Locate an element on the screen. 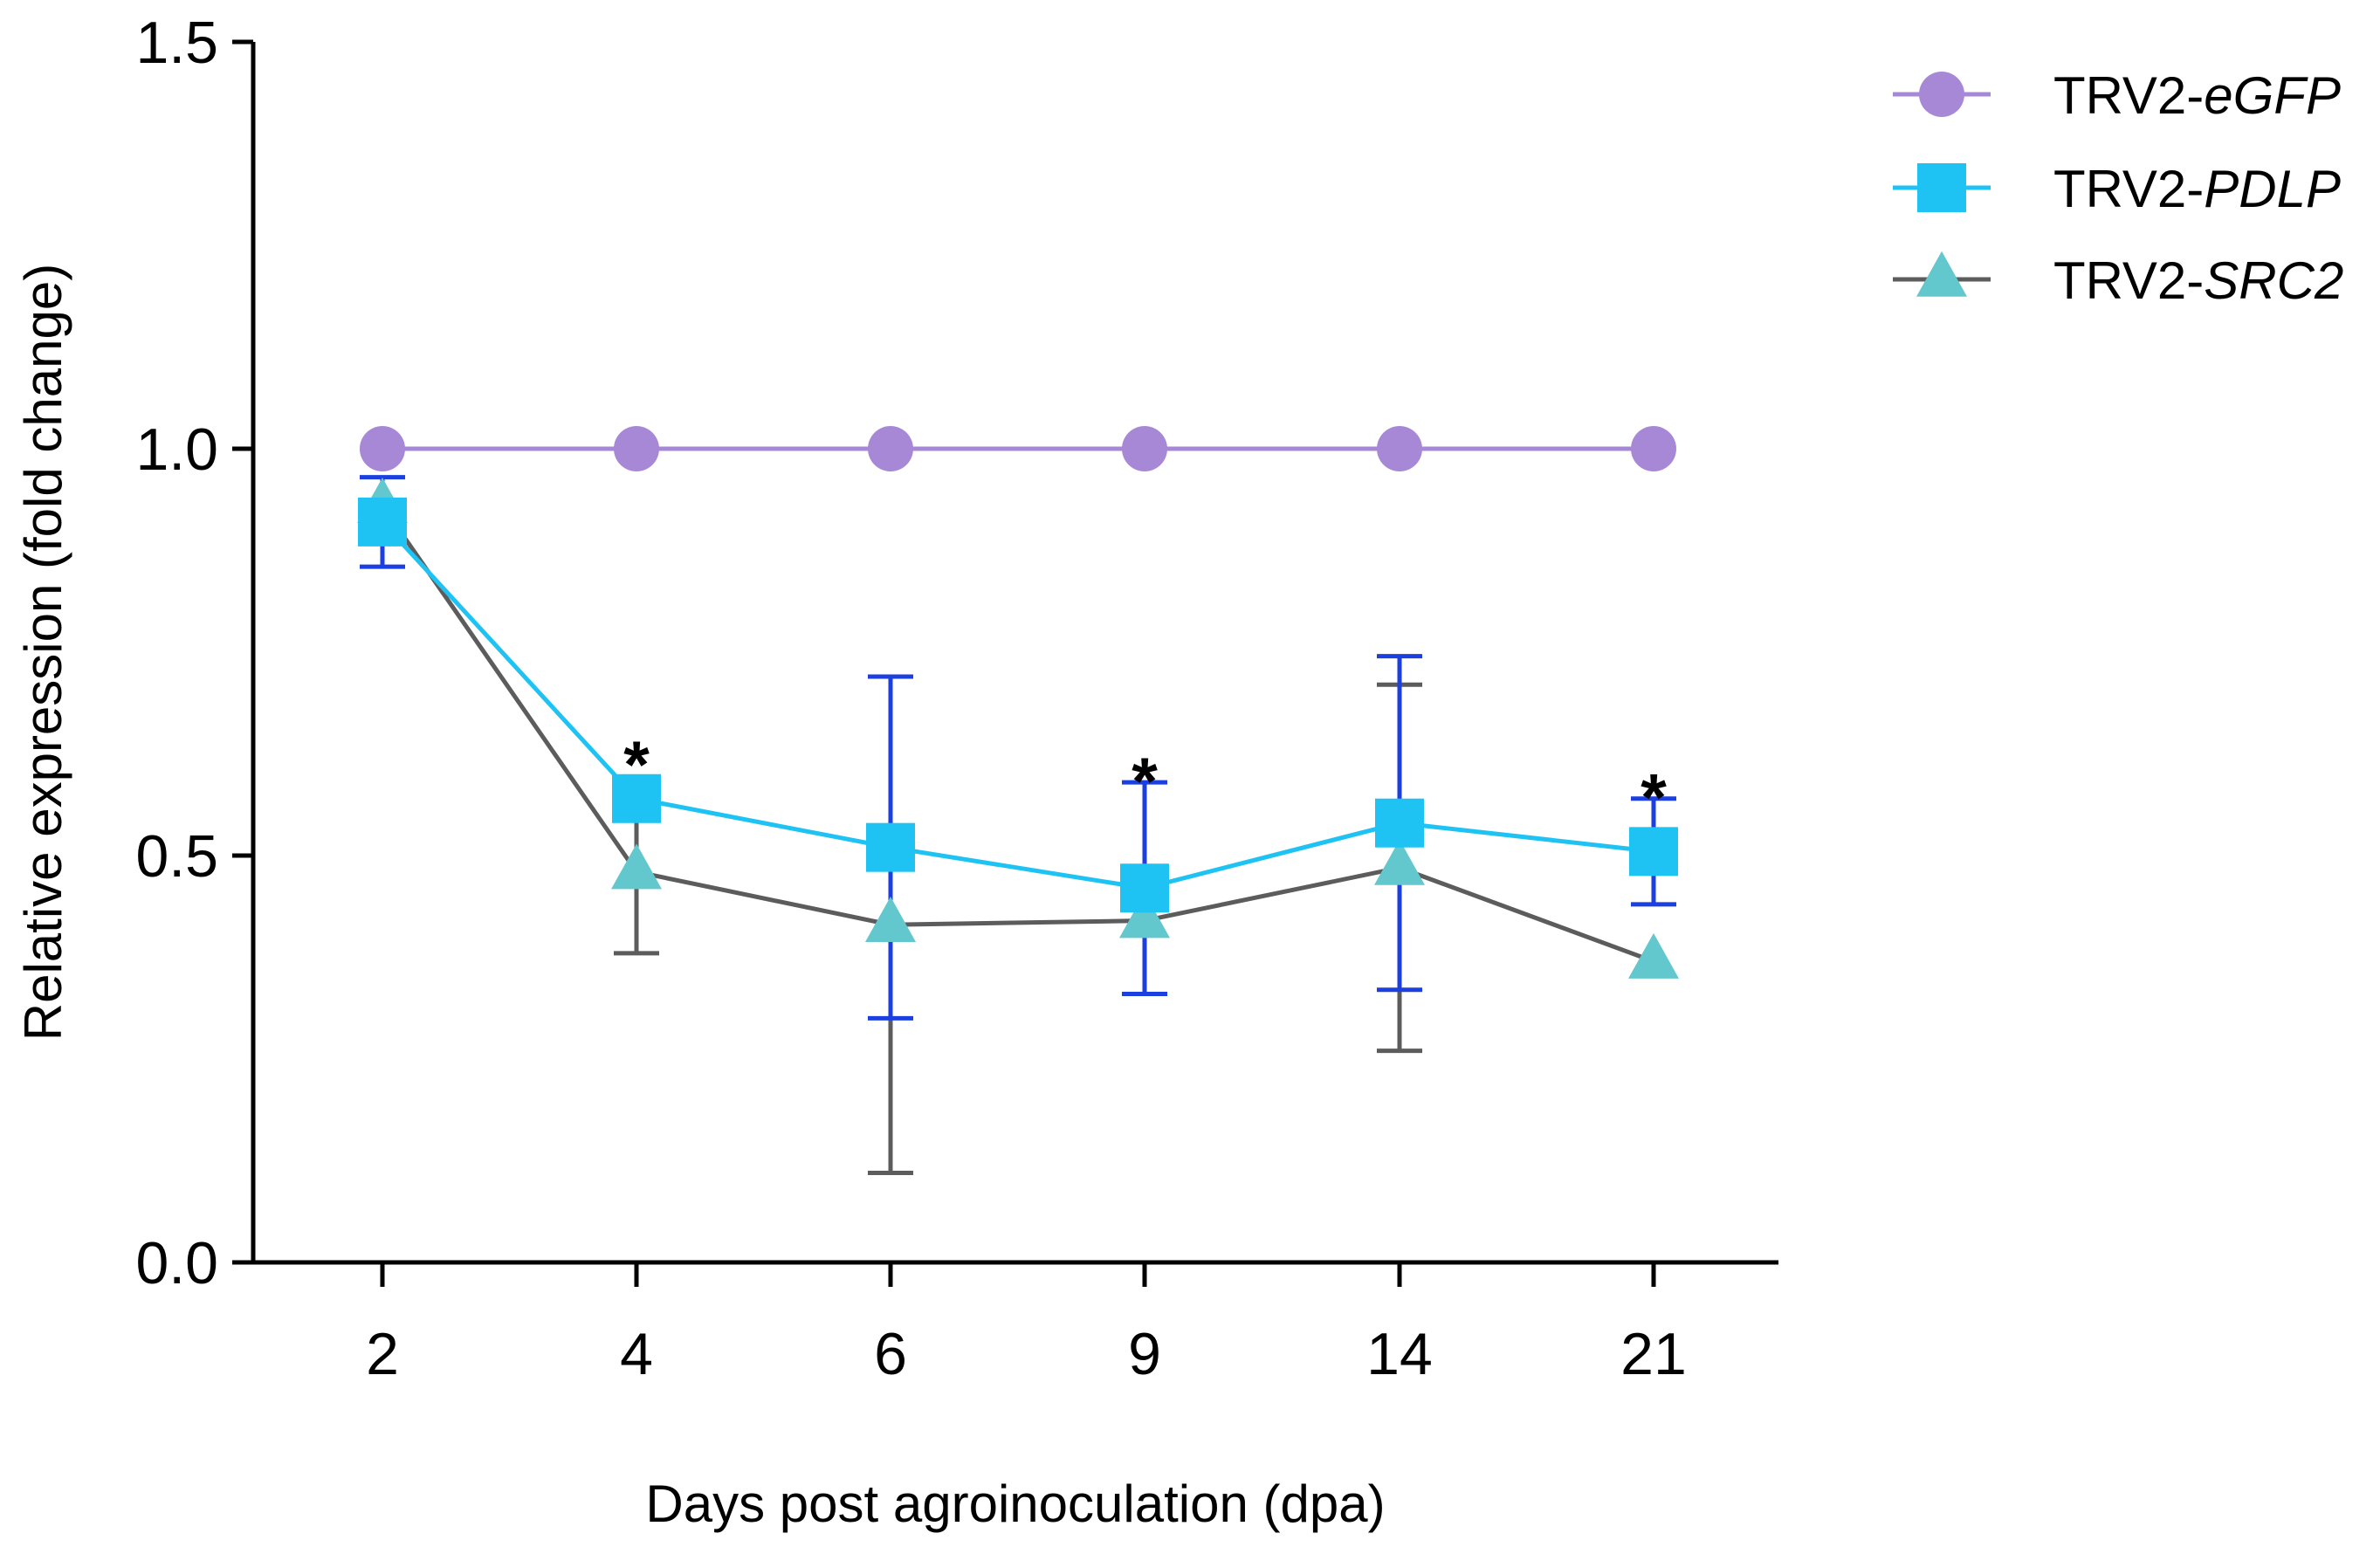 The height and width of the screenshot is (1547, 2380). x-tick-label: 6 is located at coordinates (890, 1354).